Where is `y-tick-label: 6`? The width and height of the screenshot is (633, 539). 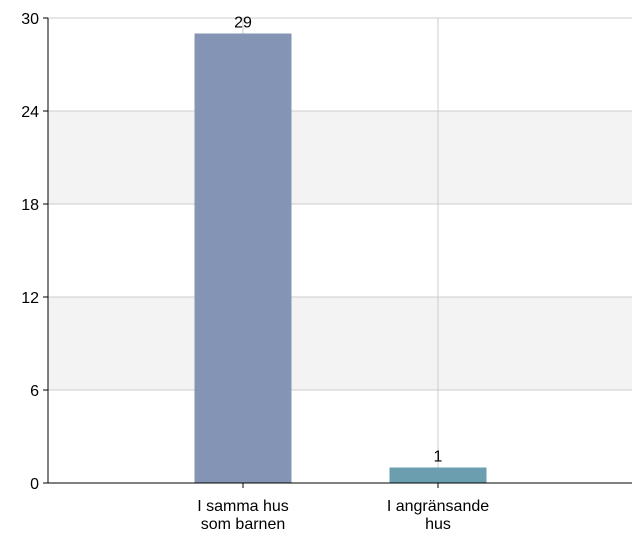
y-tick-label: 6 is located at coordinates (34, 391).